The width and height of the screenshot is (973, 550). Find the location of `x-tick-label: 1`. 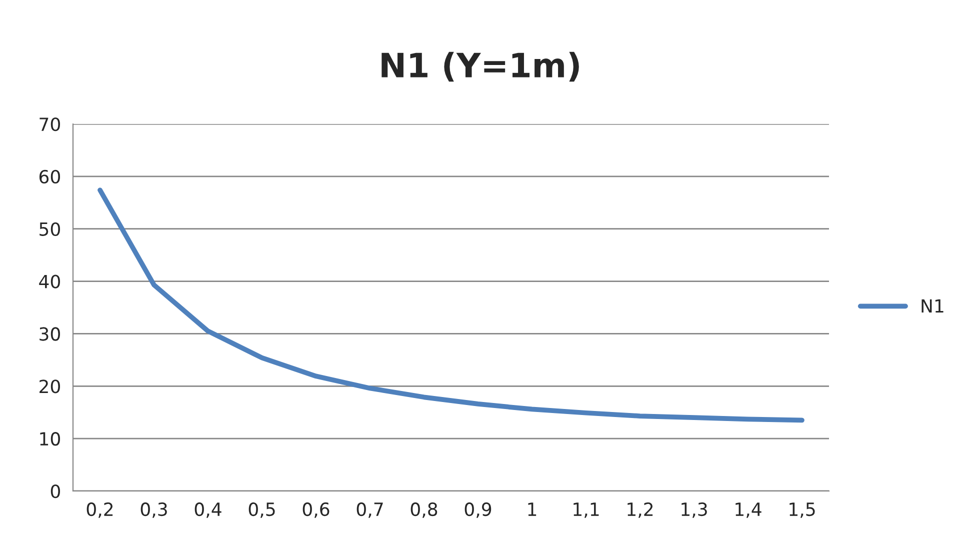

x-tick-label: 1 is located at coordinates (532, 509).